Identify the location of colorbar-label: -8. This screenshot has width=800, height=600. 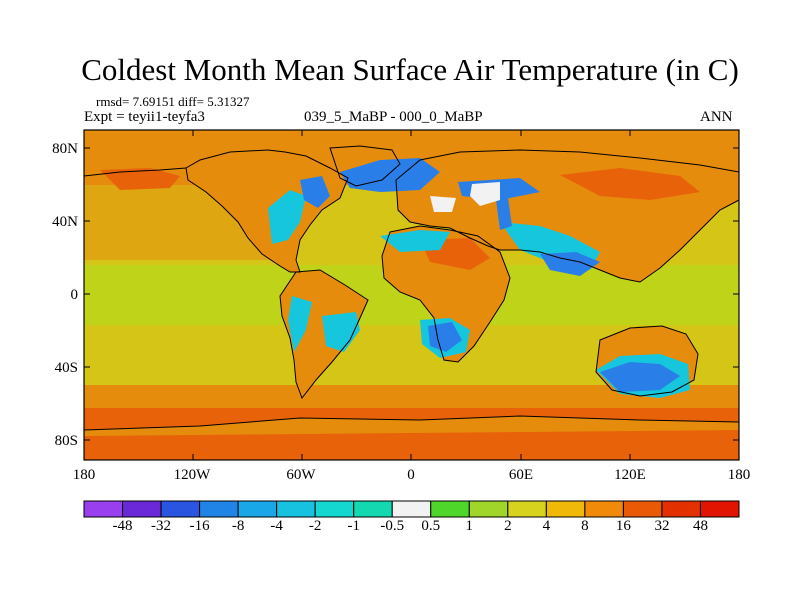
(238, 526).